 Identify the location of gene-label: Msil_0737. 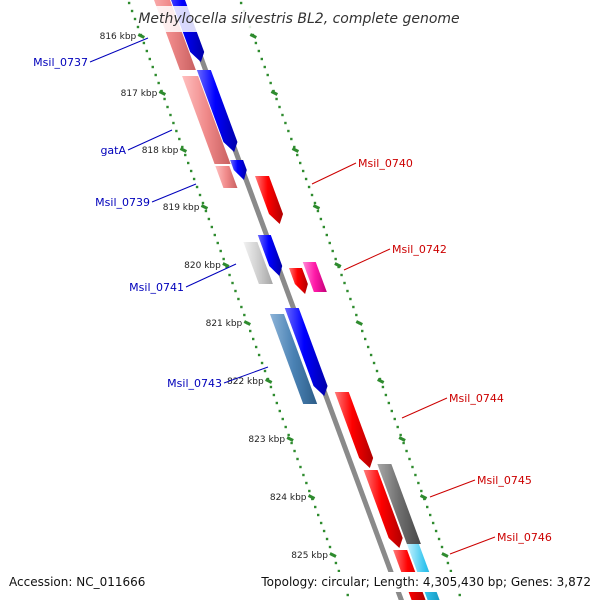
(60, 62).